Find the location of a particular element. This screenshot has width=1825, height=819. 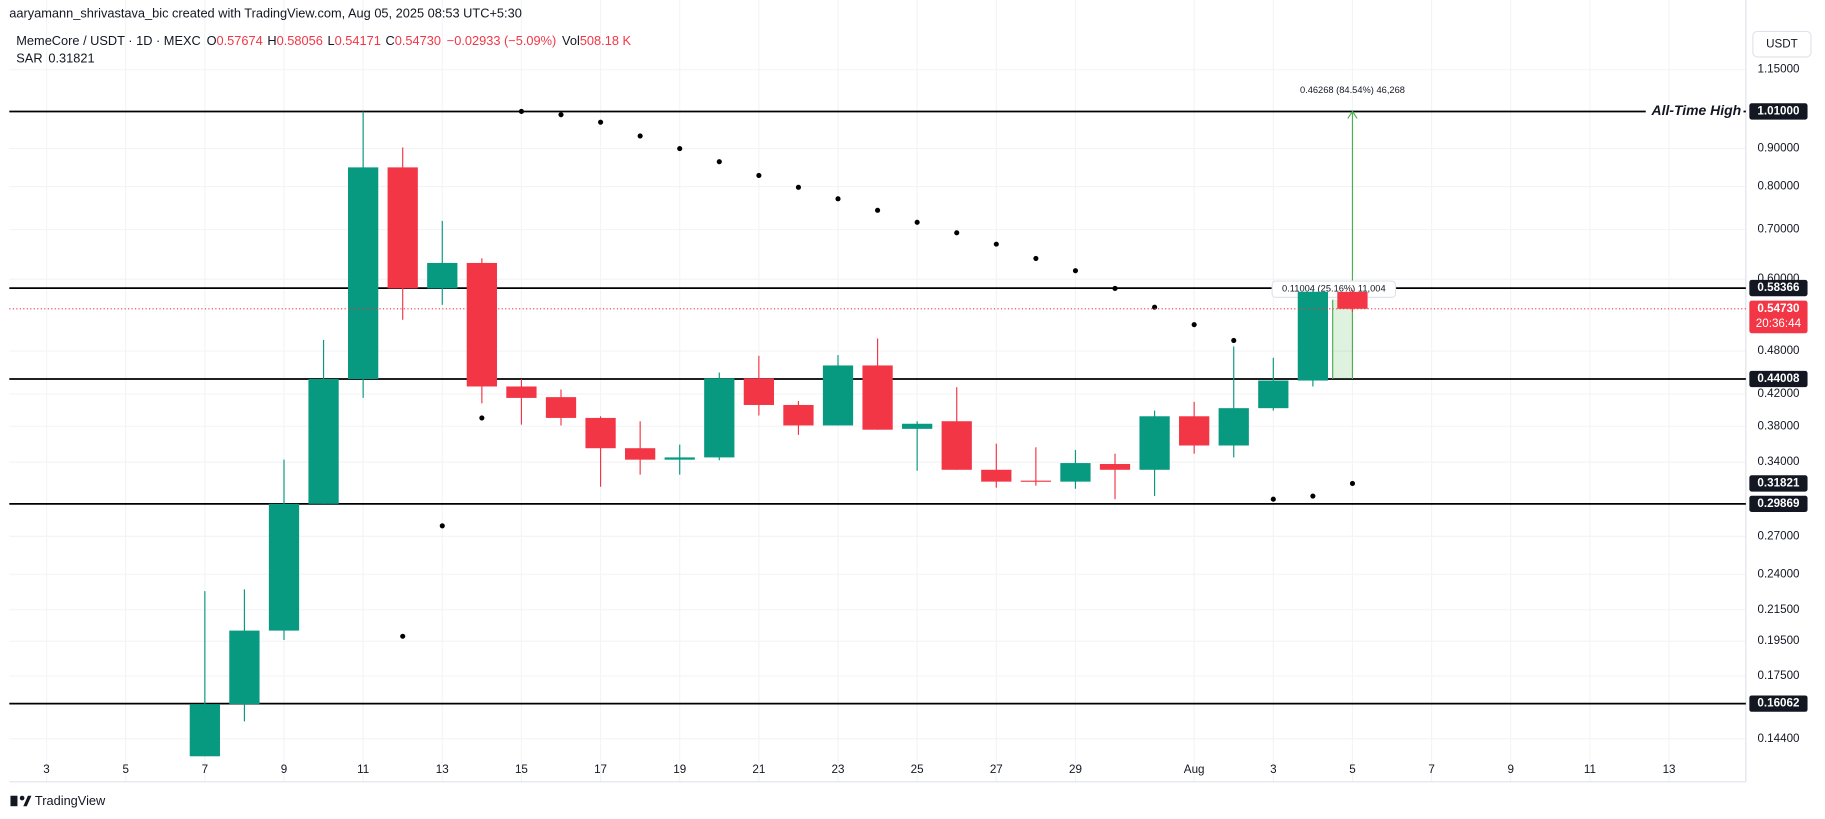

x-tick-label: 25 is located at coordinates (917, 769).